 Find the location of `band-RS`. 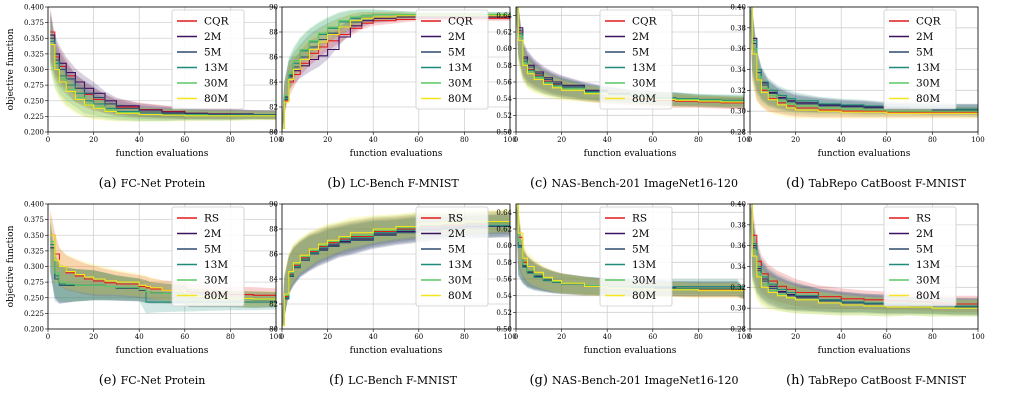

band-RS is located at coordinates (630, 251).